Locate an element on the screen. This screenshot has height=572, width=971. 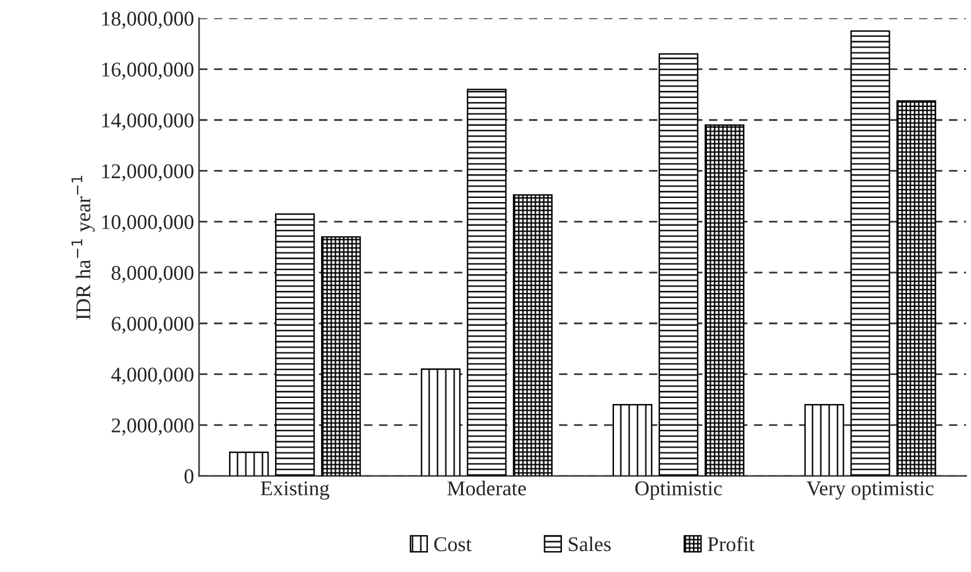
x-tick-label: Existing is located at coordinates (295, 490).